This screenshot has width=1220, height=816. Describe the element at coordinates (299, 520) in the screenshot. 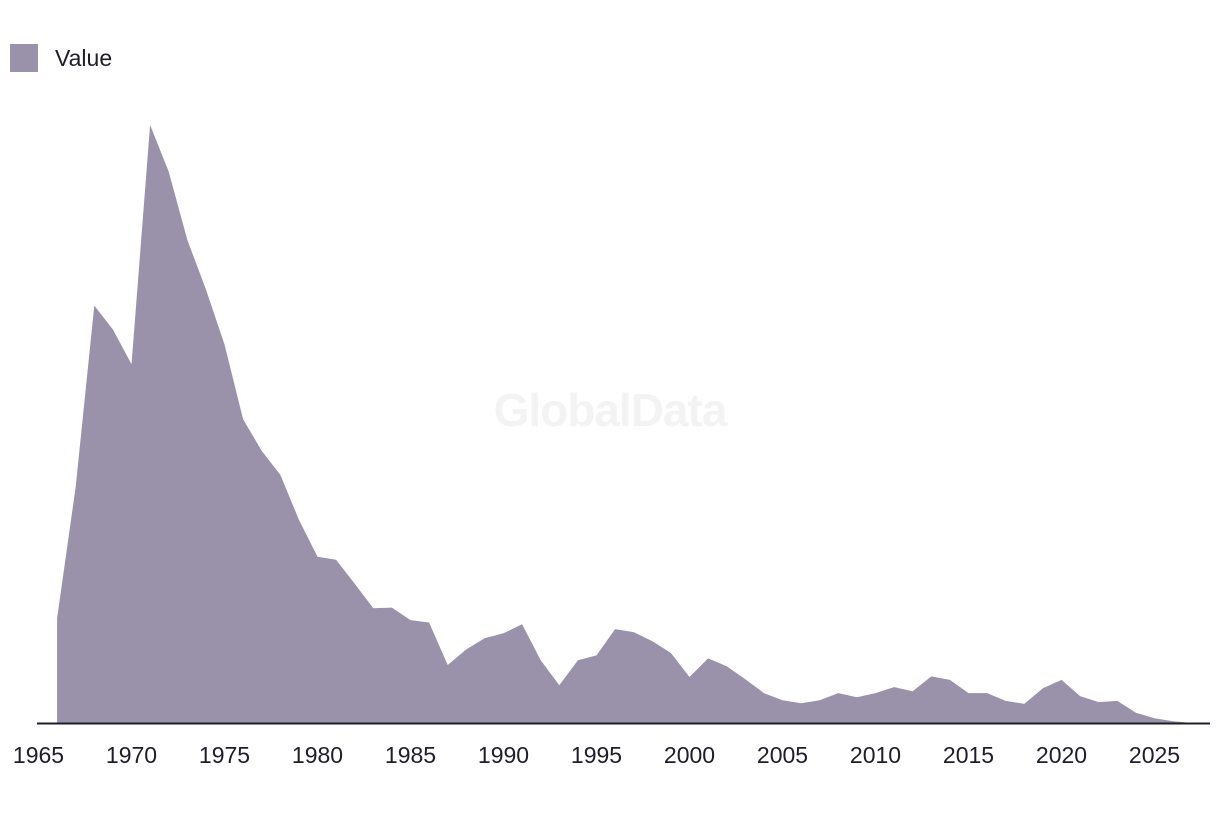

I see `data-point-1979` at that location.